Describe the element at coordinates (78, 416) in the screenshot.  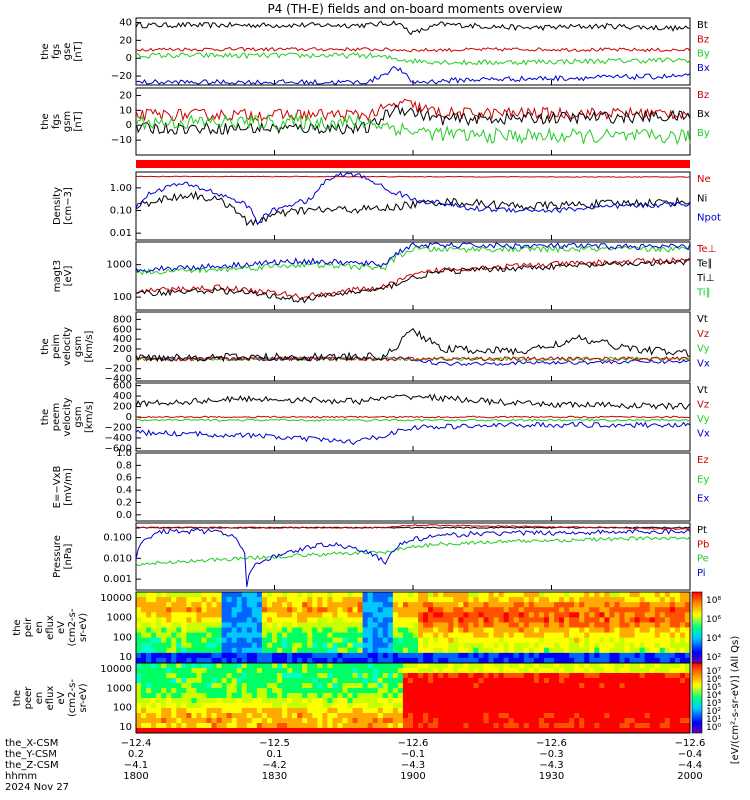
I see `y-axis-label: gsm` at that location.